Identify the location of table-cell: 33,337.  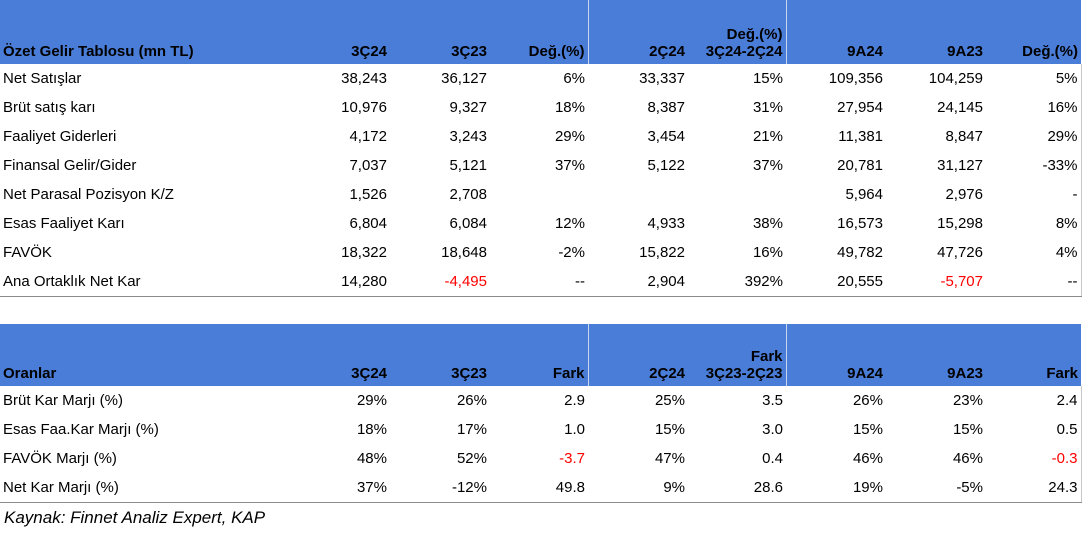
(662, 78).